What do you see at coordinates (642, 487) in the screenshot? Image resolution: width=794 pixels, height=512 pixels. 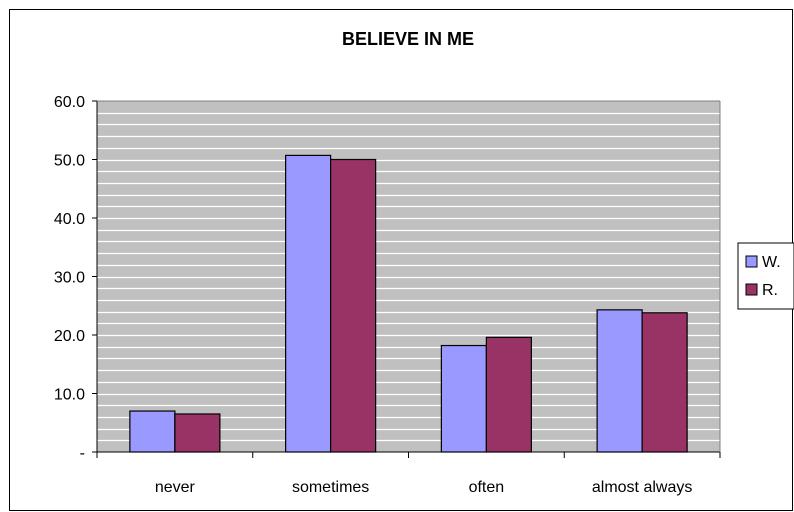 I see `x-tick-label: almost always` at bounding box center [642, 487].